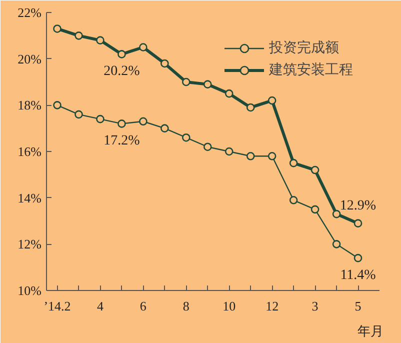 The height and width of the screenshot is (343, 401). I want to click on x-tick-label: 12, so click(272, 306).